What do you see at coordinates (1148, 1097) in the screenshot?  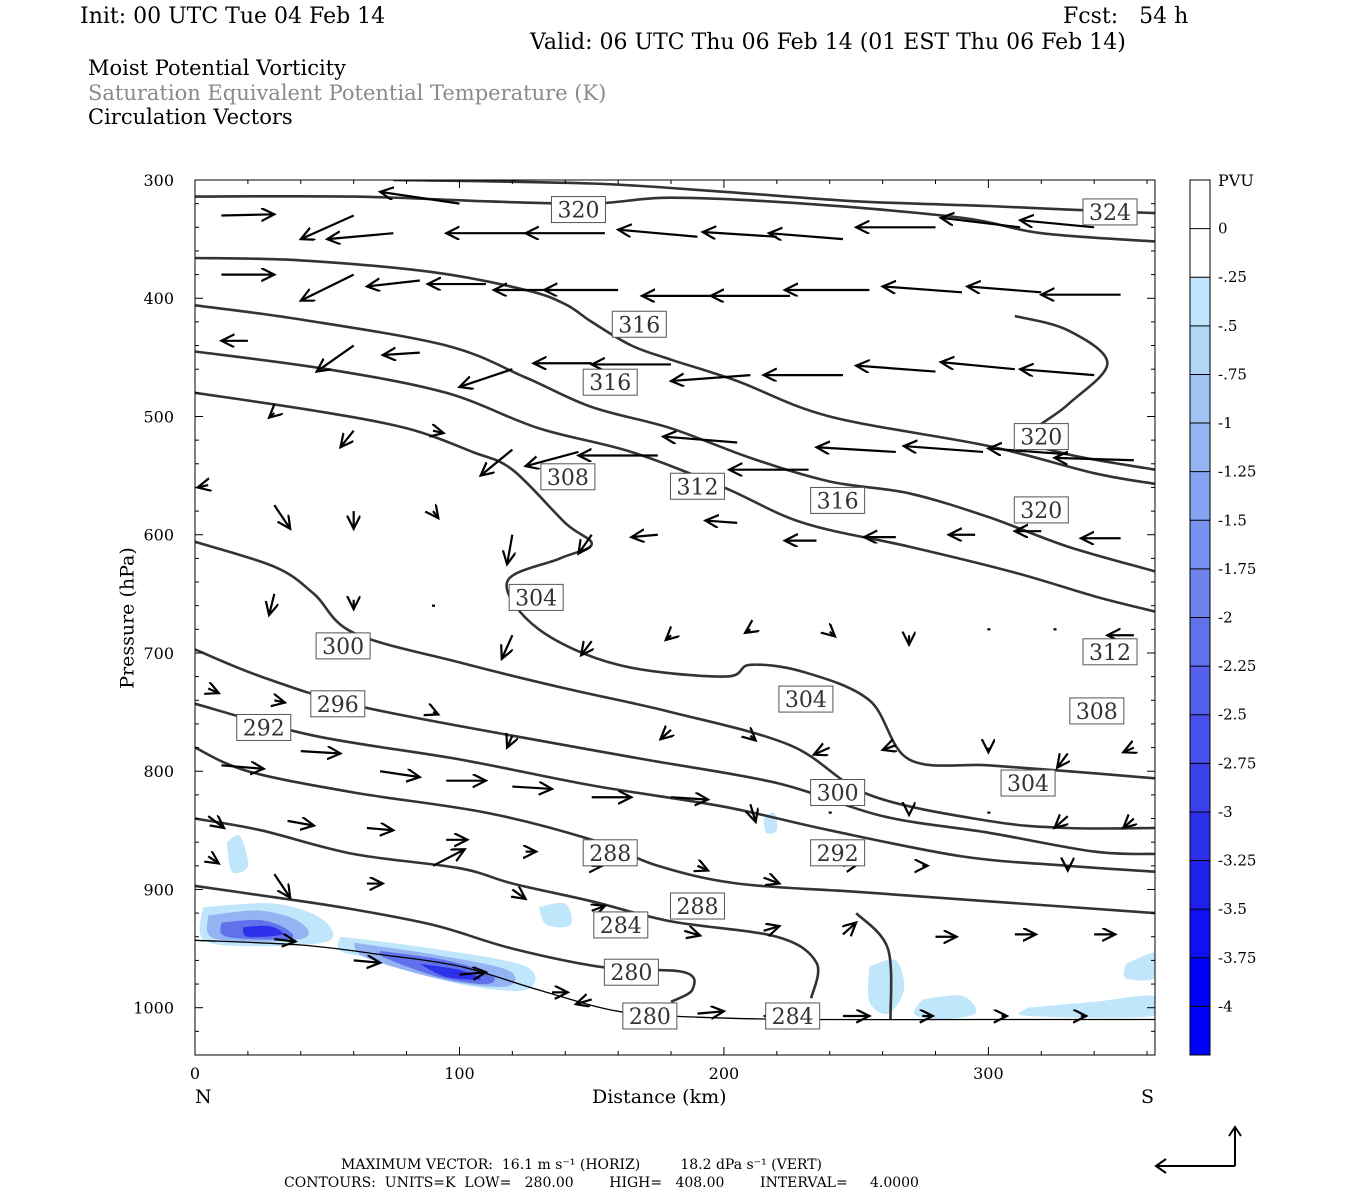 I see `x-end-label-south: S` at bounding box center [1148, 1097].